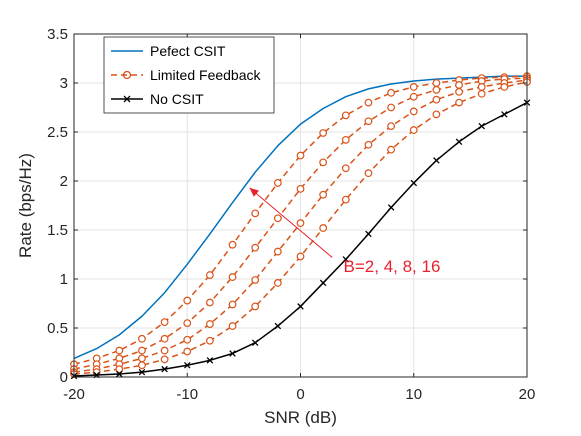 The image size is (581, 436). What do you see at coordinates (254, 192) in the screenshot?
I see `annotation-arrow-head` at bounding box center [254, 192].